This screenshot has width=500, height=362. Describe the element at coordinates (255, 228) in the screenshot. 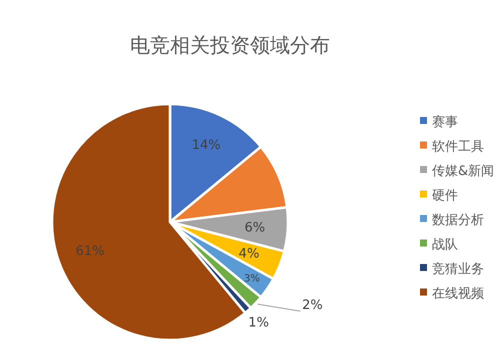

I see `data-label: 6%` at that location.